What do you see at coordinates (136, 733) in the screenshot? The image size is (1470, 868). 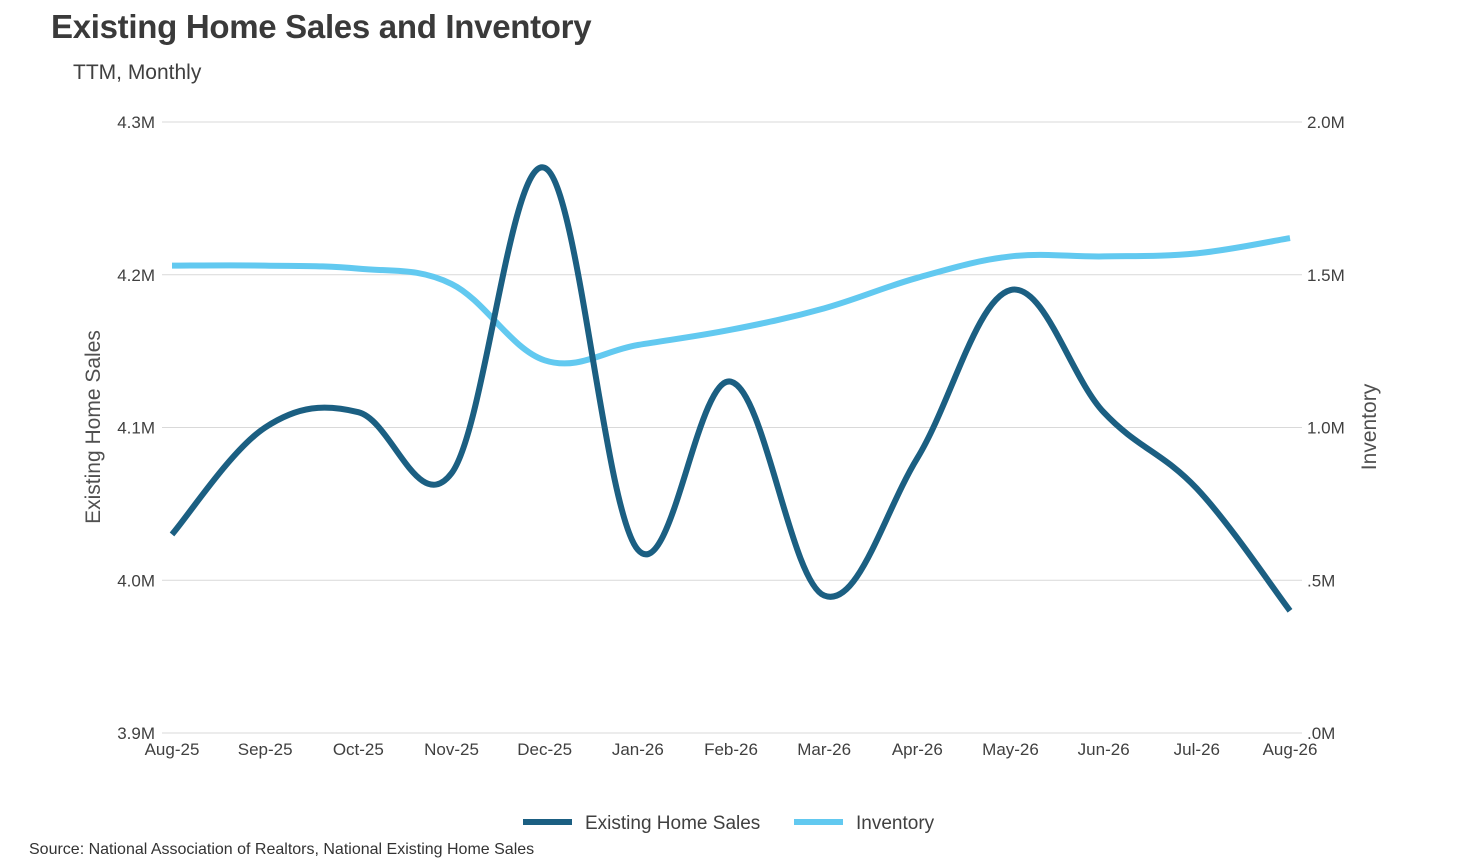 I see `left-tick-label: 3.9M` at bounding box center [136, 733].